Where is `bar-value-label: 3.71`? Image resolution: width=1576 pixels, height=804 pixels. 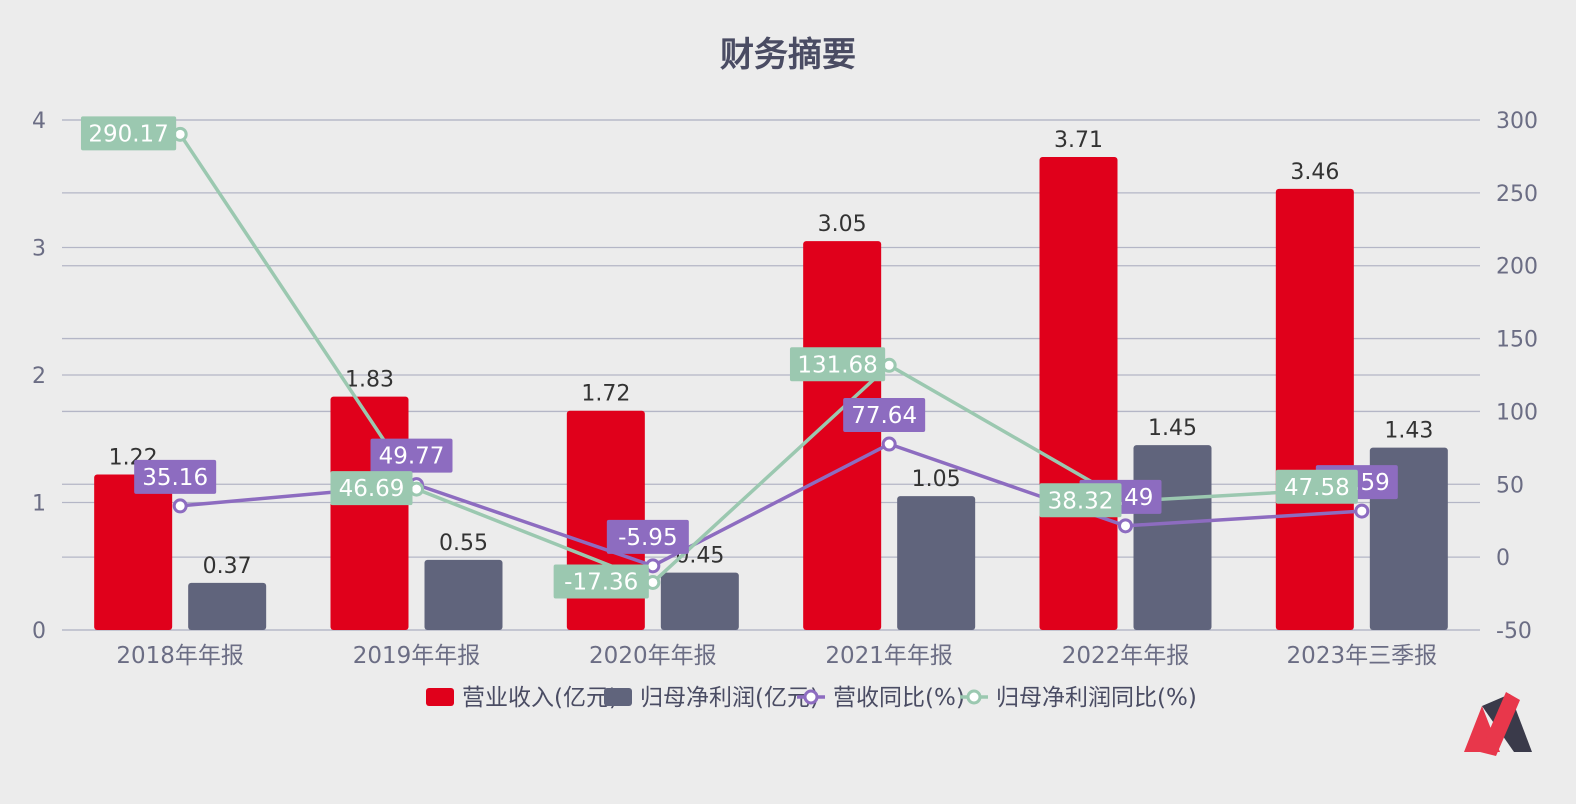
bar-value-label: 3.71 is located at coordinates (1078, 140).